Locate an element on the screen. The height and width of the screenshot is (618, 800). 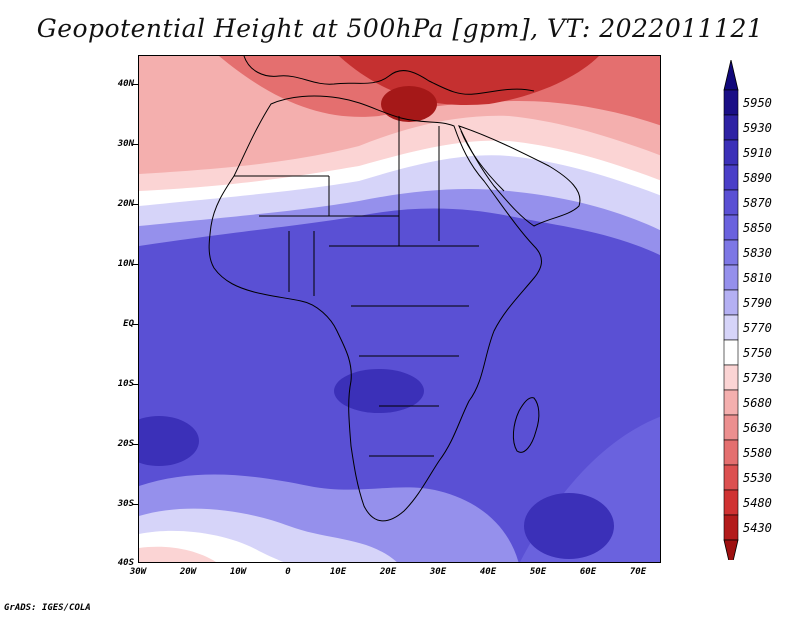
band-blob-congo is located at coordinates (379, 391).